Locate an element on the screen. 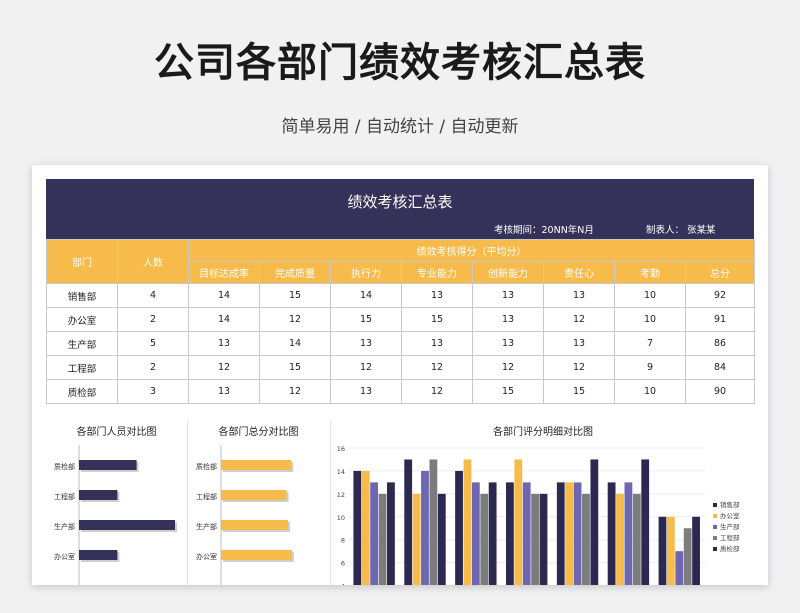 The height and width of the screenshot is (613, 800). headcount-label: 办公室 is located at coordinates (64, 556).